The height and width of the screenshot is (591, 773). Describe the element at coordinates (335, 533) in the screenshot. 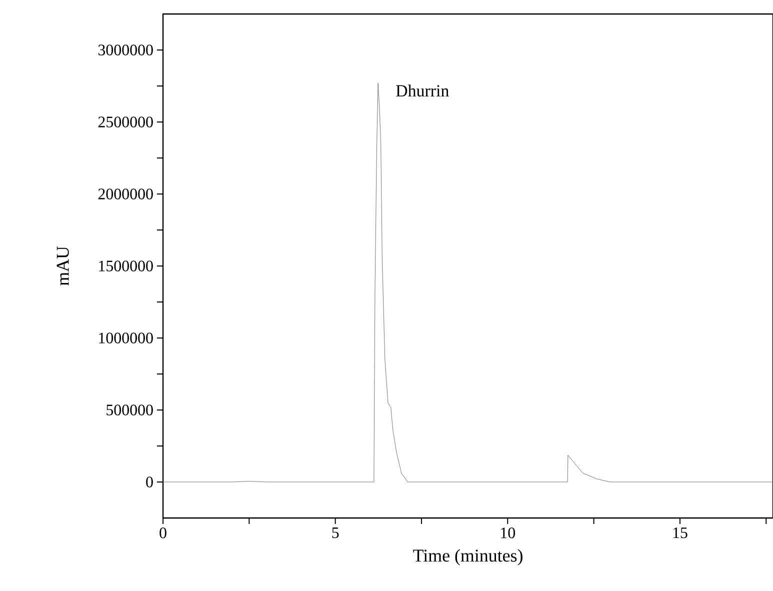

I see `x-tick-label: 5` at that location.